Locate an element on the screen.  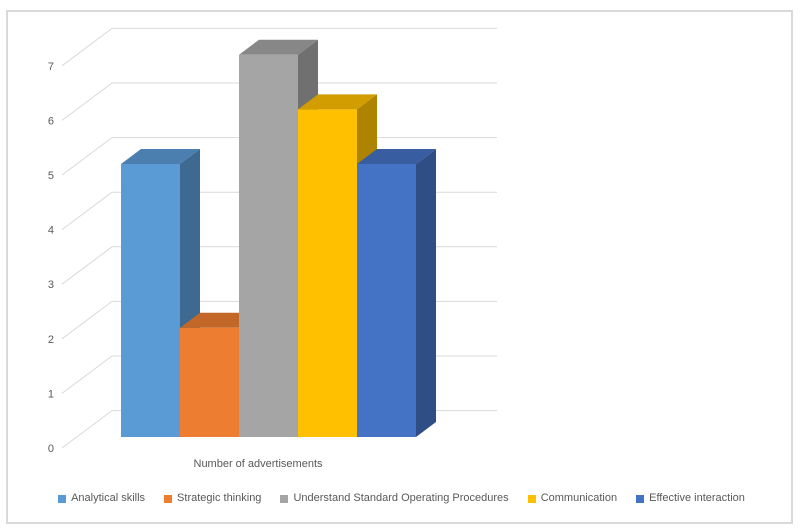
bar-side-face is located at coordinates (426, 293).